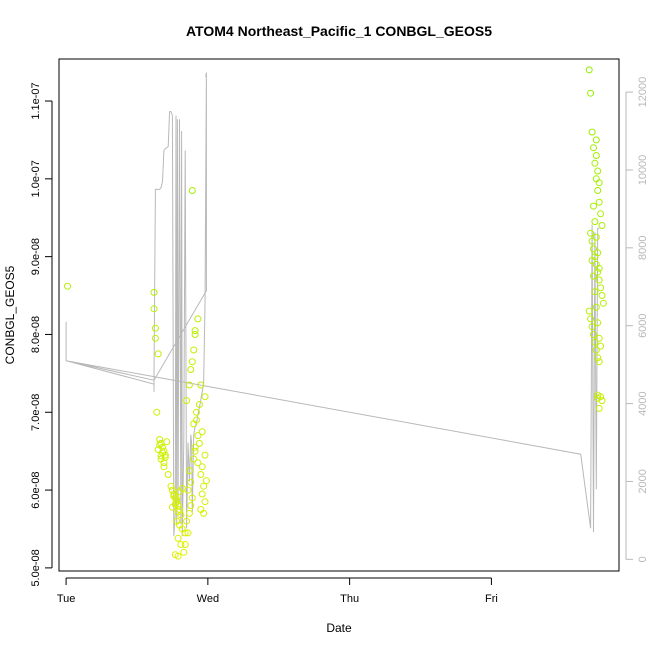 This screenshot has height=650, width=650. Describe the element at coordinates (10, 314) in the screenshot. I see `y-axis-label: CONBGL_GEOS5` at that location.